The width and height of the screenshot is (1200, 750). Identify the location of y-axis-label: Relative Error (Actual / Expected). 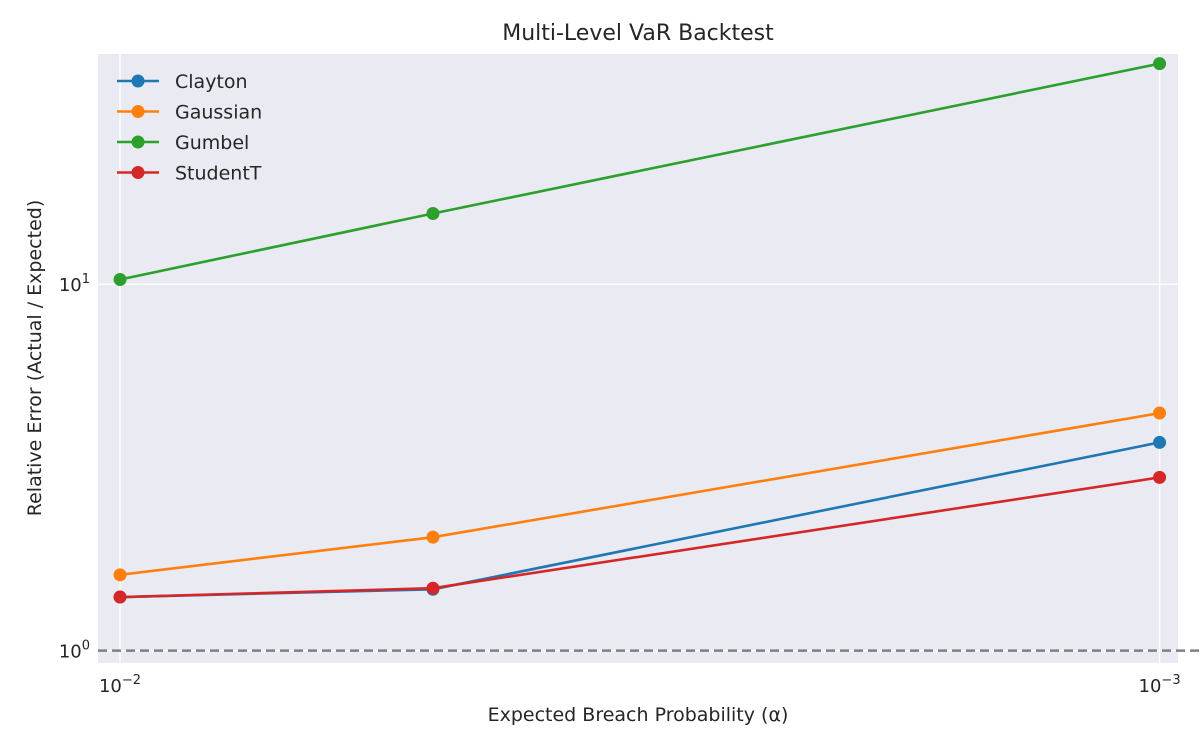
(35, 358).